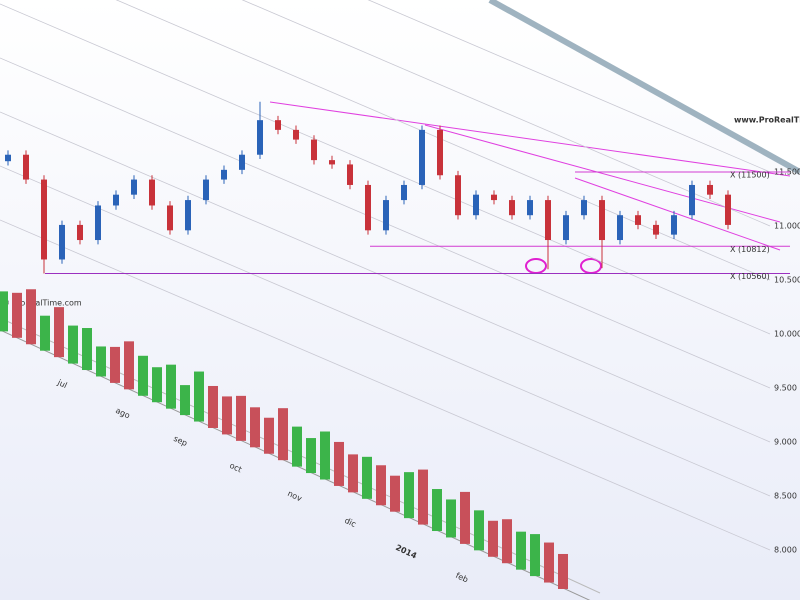 The image size is (800, 600). What do you see at coordinates (785, 496) in the screenshot?
I see `y-tick-label: 8.500` at bounding box center [785, 496].